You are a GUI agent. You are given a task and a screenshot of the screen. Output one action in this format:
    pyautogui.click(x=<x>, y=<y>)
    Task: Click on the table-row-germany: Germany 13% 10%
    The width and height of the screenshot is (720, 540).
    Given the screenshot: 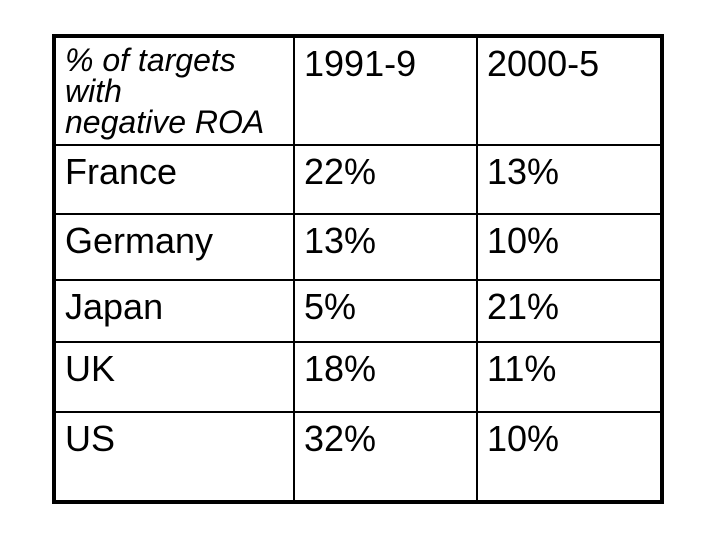 What is the action you would take?
    pyautogui.click(x=358, y=247)
    